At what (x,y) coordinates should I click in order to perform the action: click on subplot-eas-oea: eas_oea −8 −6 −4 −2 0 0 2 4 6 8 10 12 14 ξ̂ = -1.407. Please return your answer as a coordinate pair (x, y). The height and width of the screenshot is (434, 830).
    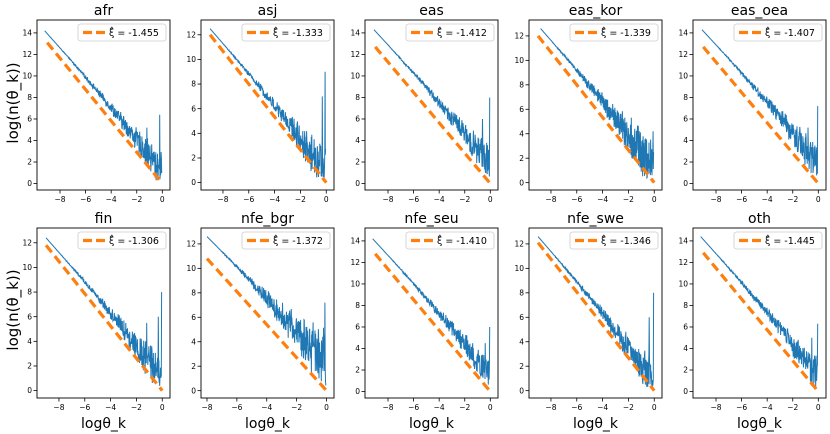
    Looking at the image, I should click on (752, 103).